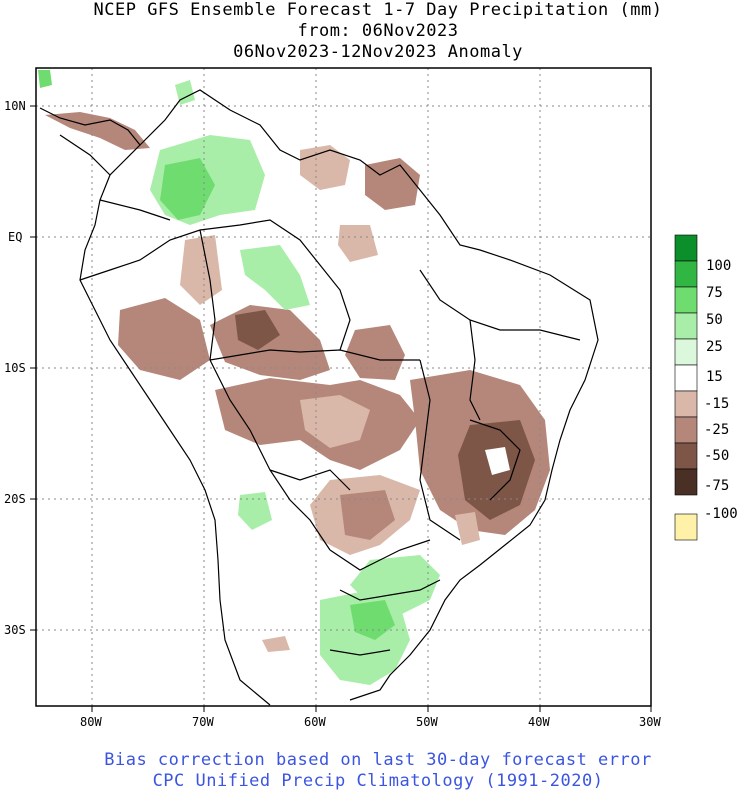 This screenshot has height=793, width=756. Describe the element at coordinates (716, 430) in the screenshot. I see `legend-label-minus25: -25` at that location.